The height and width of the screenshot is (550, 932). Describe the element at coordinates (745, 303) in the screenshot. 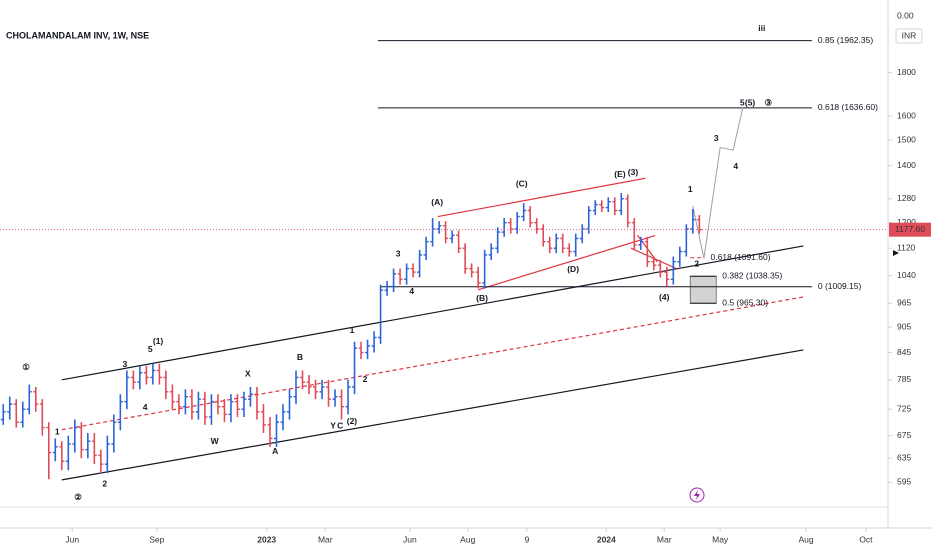

I see `fib-label: 0.5 (965.30)` at that location.